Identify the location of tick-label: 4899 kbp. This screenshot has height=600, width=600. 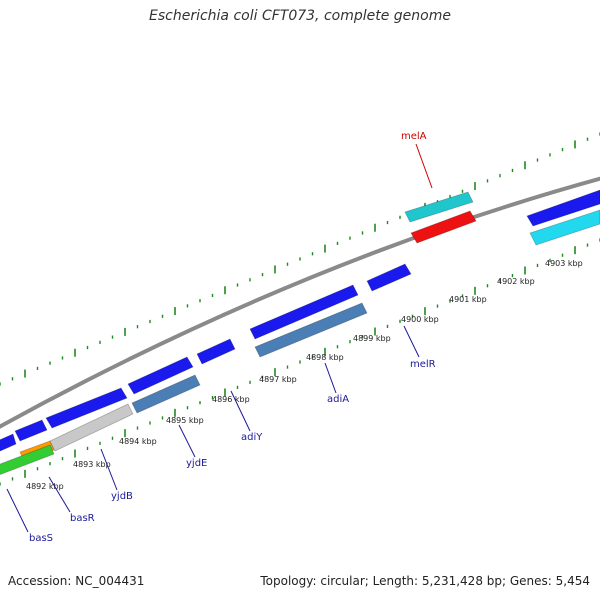
(372, 338).